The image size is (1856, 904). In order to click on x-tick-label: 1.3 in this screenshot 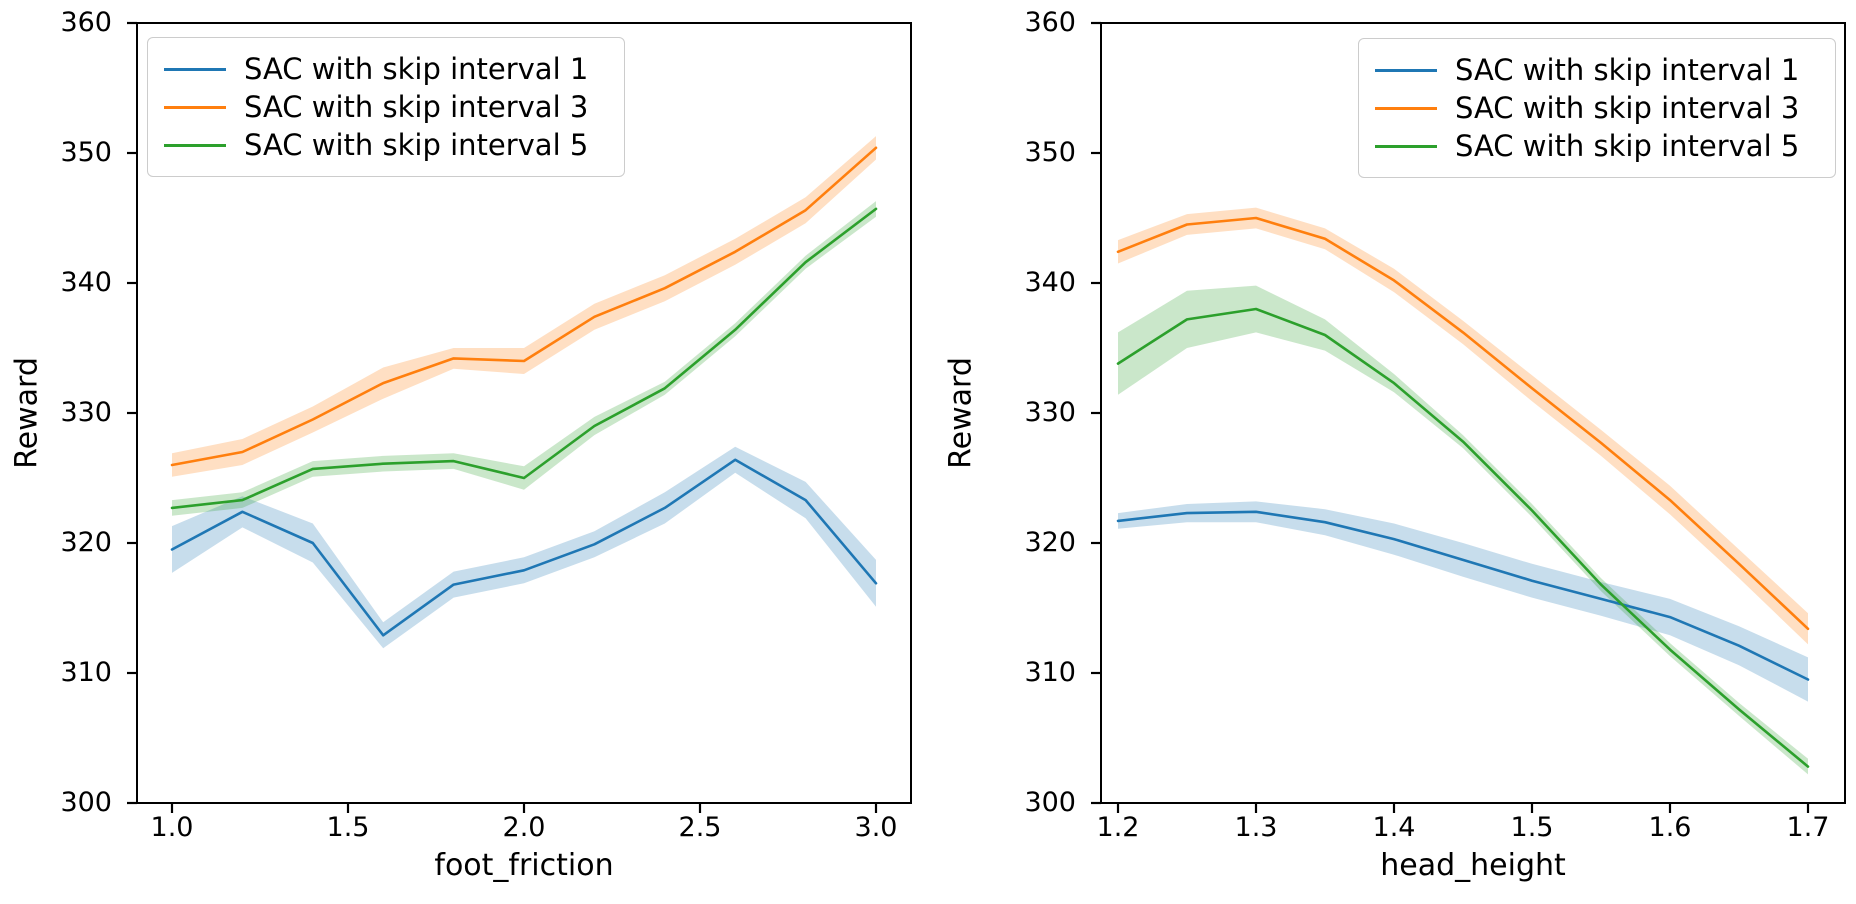, I will do `click(1256, 827)`.